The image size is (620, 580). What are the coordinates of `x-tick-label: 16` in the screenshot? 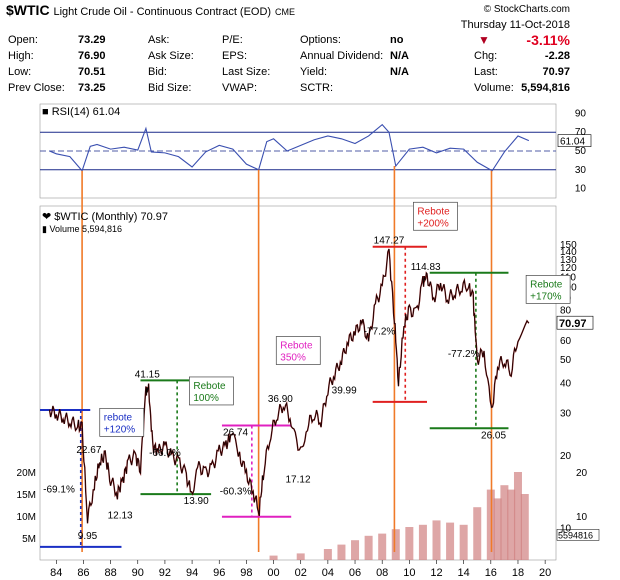 It's located at (491, 573).